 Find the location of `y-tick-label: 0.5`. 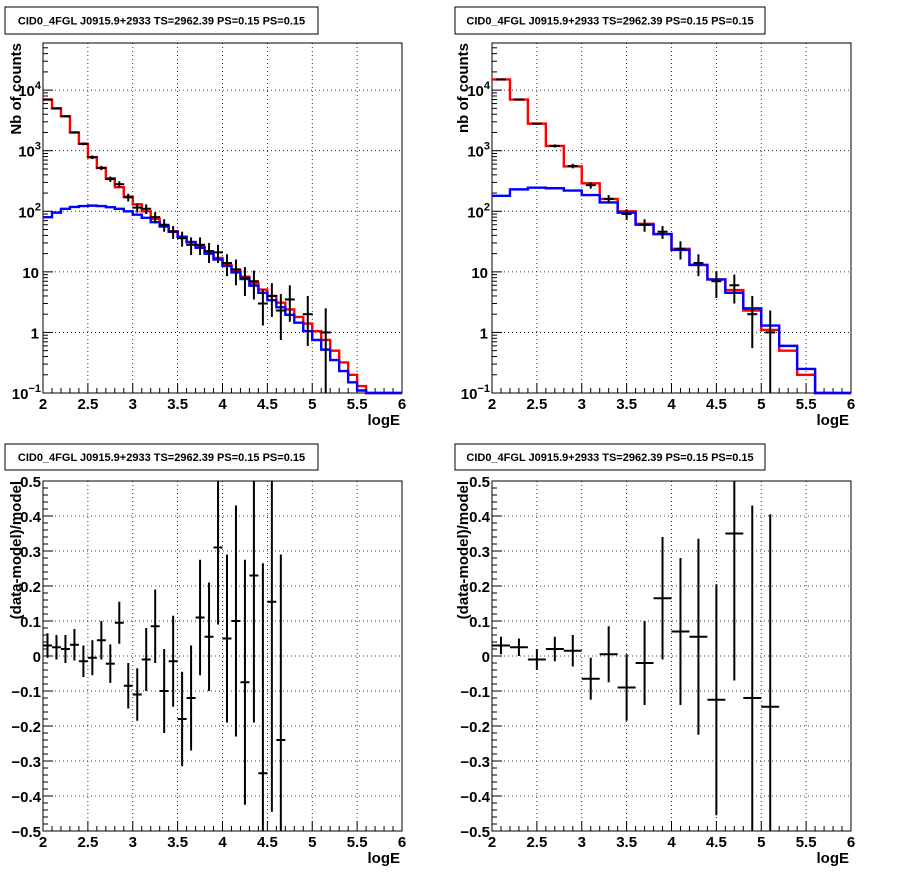

y-tick-label: 0.5 is located at coordinates (30, 482).